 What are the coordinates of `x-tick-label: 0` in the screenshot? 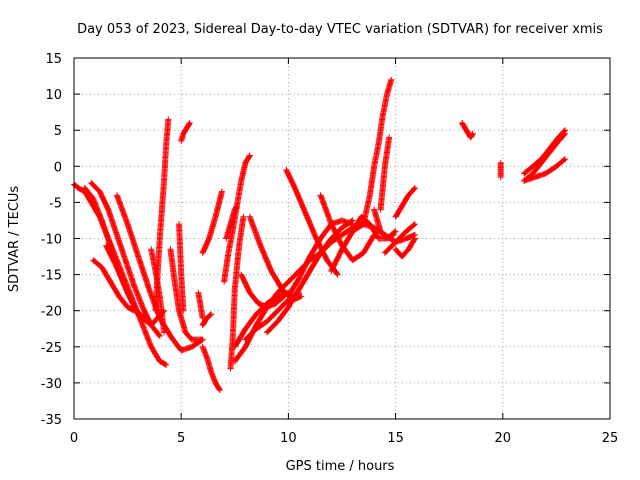 It's located at (74, 438).